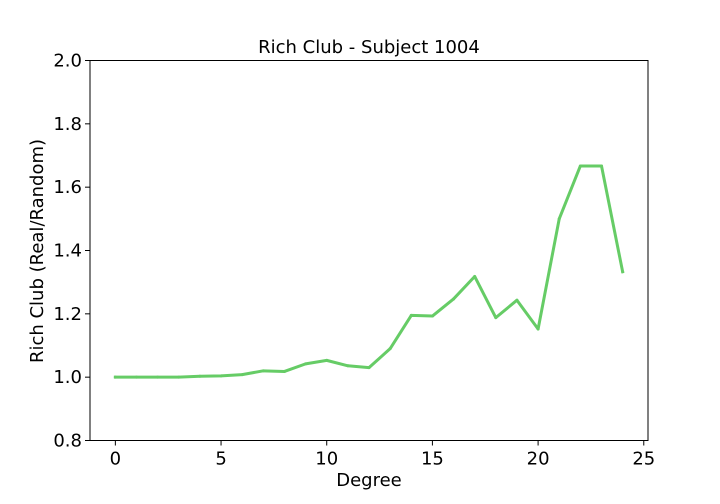  What do you see at coordinates (115, 459) in the screenshot?
I see `x-tick-label: 0` at bounding box center [115, 459].